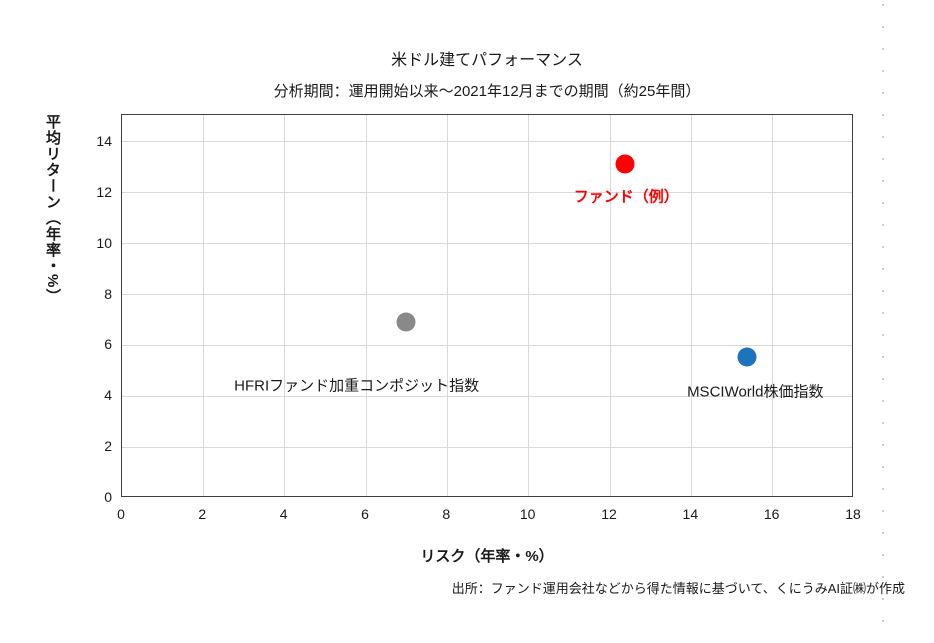 This screenshot has width=934, height=643. I want to click on data-point-fund, so click(625, 164).